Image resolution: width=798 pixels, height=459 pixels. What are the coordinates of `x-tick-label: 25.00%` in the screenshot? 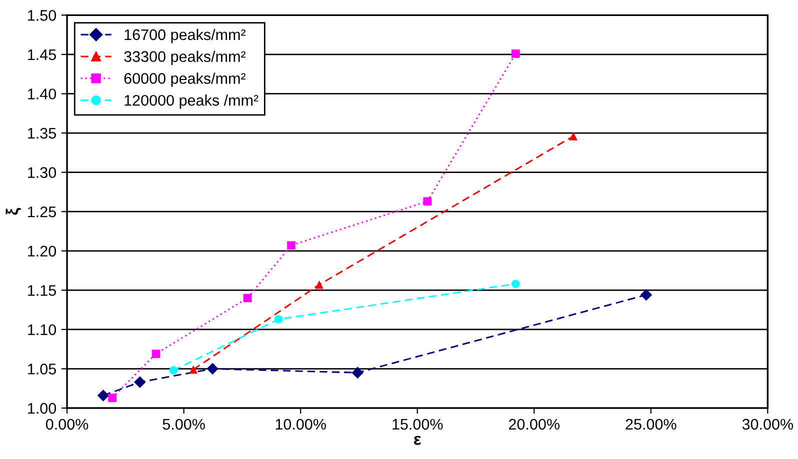 It's located at (651, 424).